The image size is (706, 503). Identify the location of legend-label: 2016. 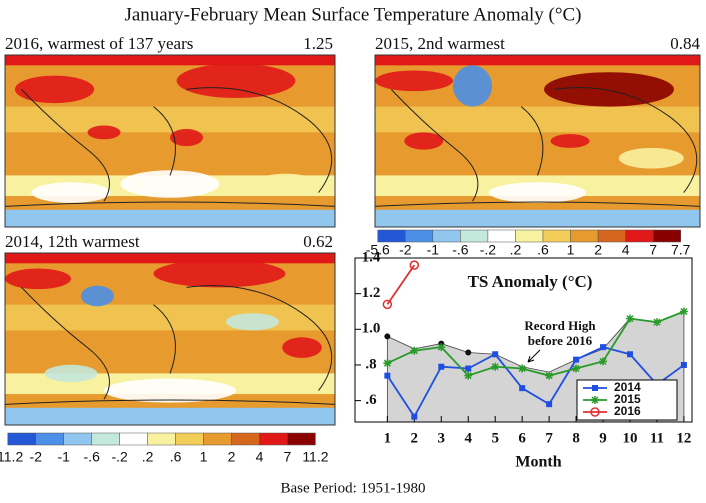
(627, 411).